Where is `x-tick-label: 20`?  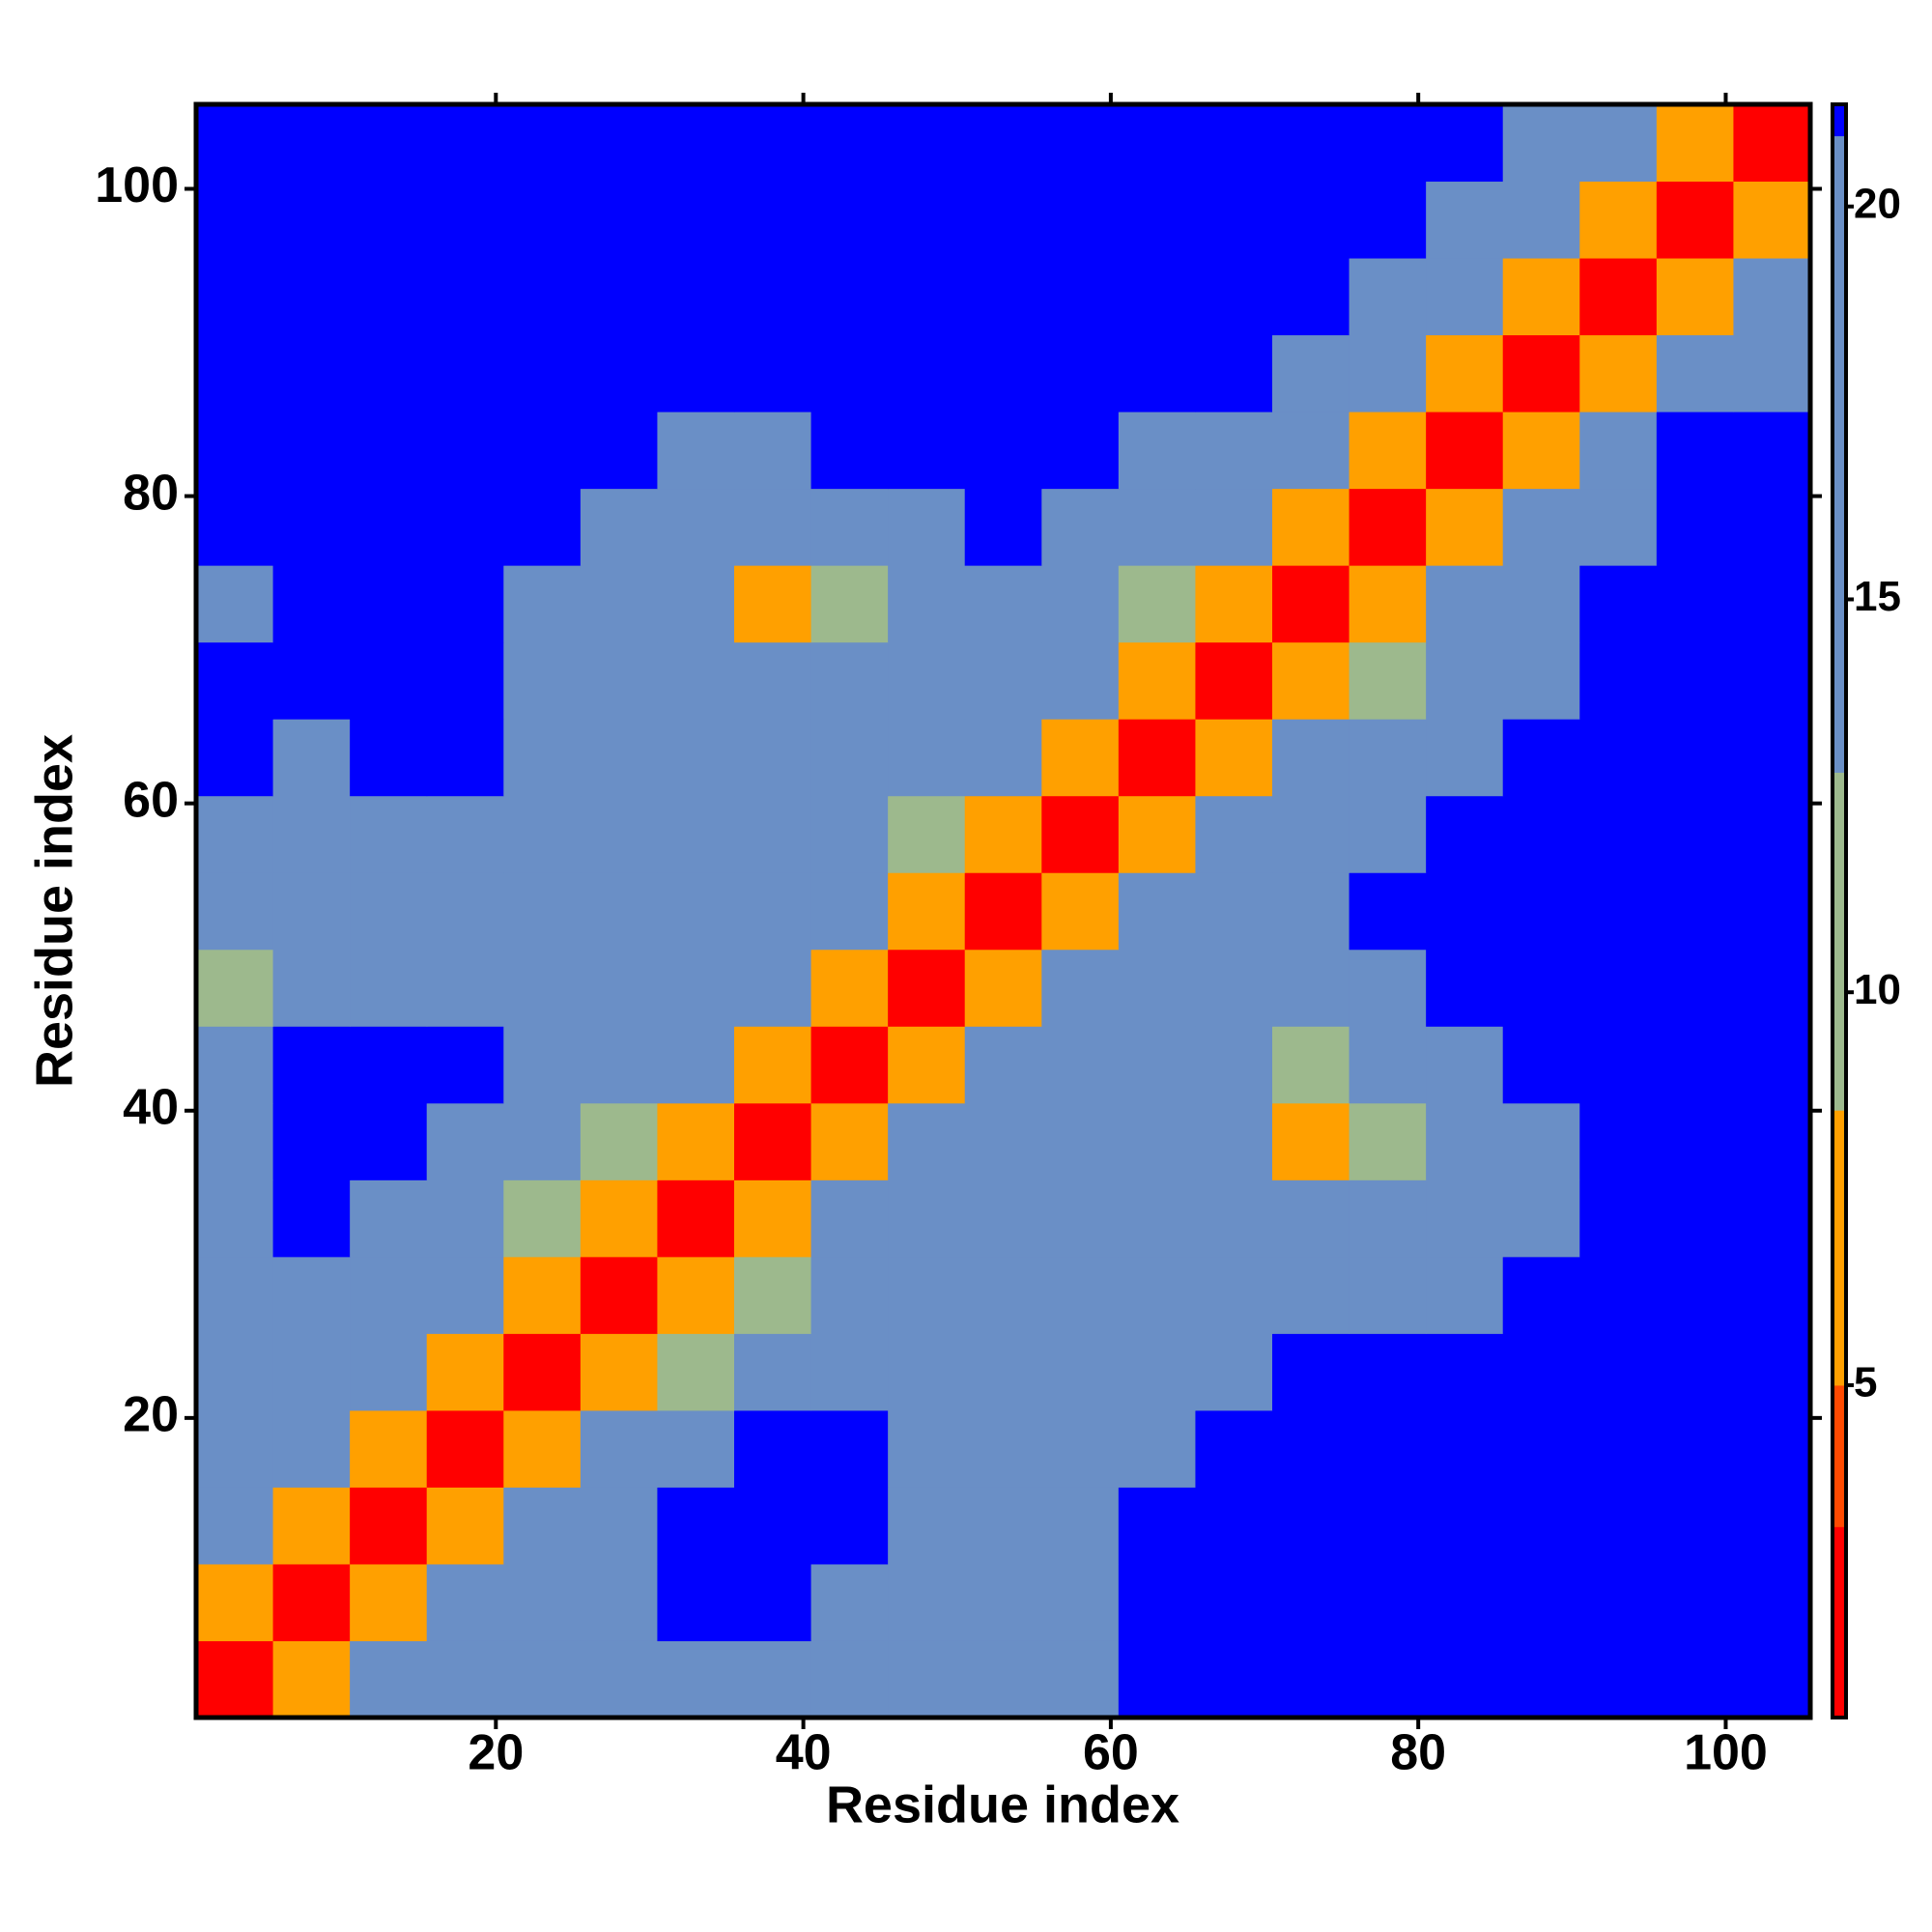
x-tick-label: 20 is located at coordinates (496, 1753).